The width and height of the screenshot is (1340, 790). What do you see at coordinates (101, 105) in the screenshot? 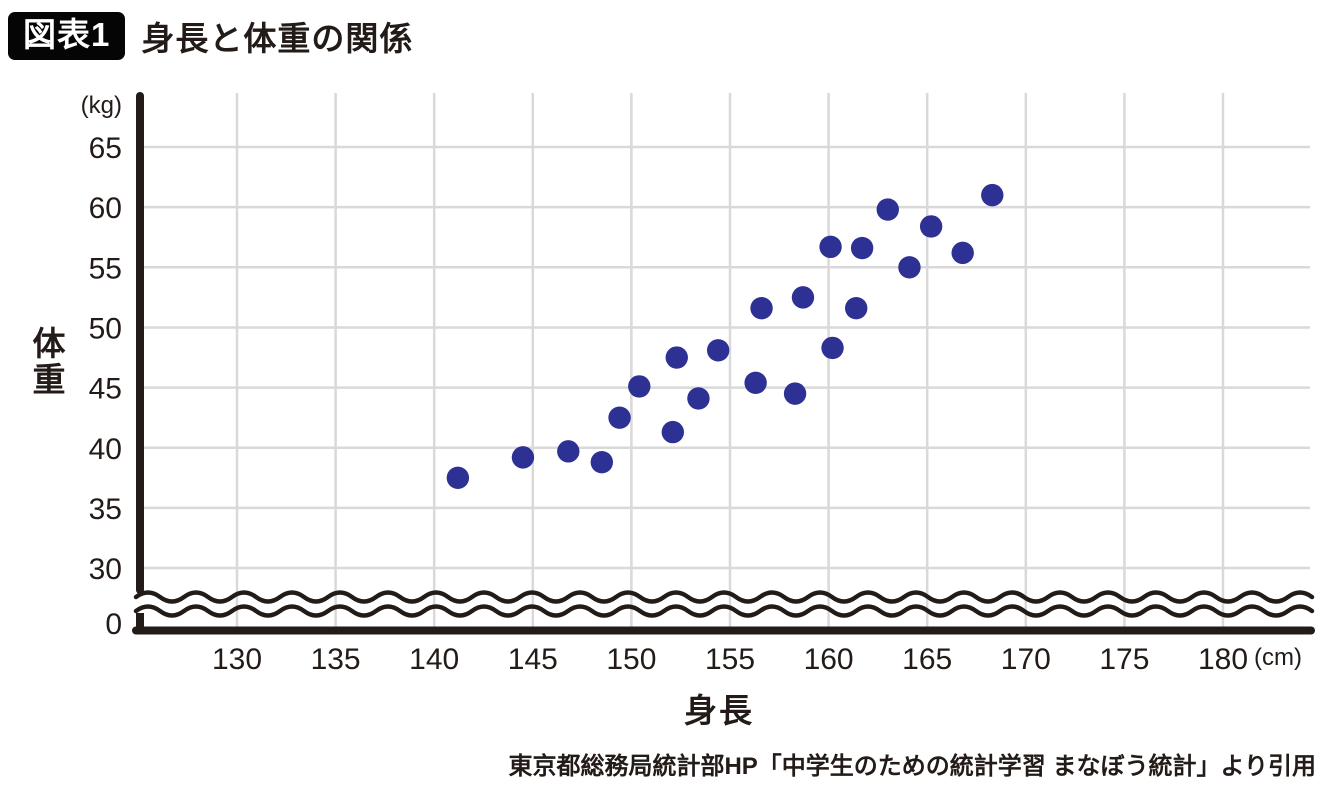
I see `y-axis-unit-label: (kg)` at bounding box center [101, 105].